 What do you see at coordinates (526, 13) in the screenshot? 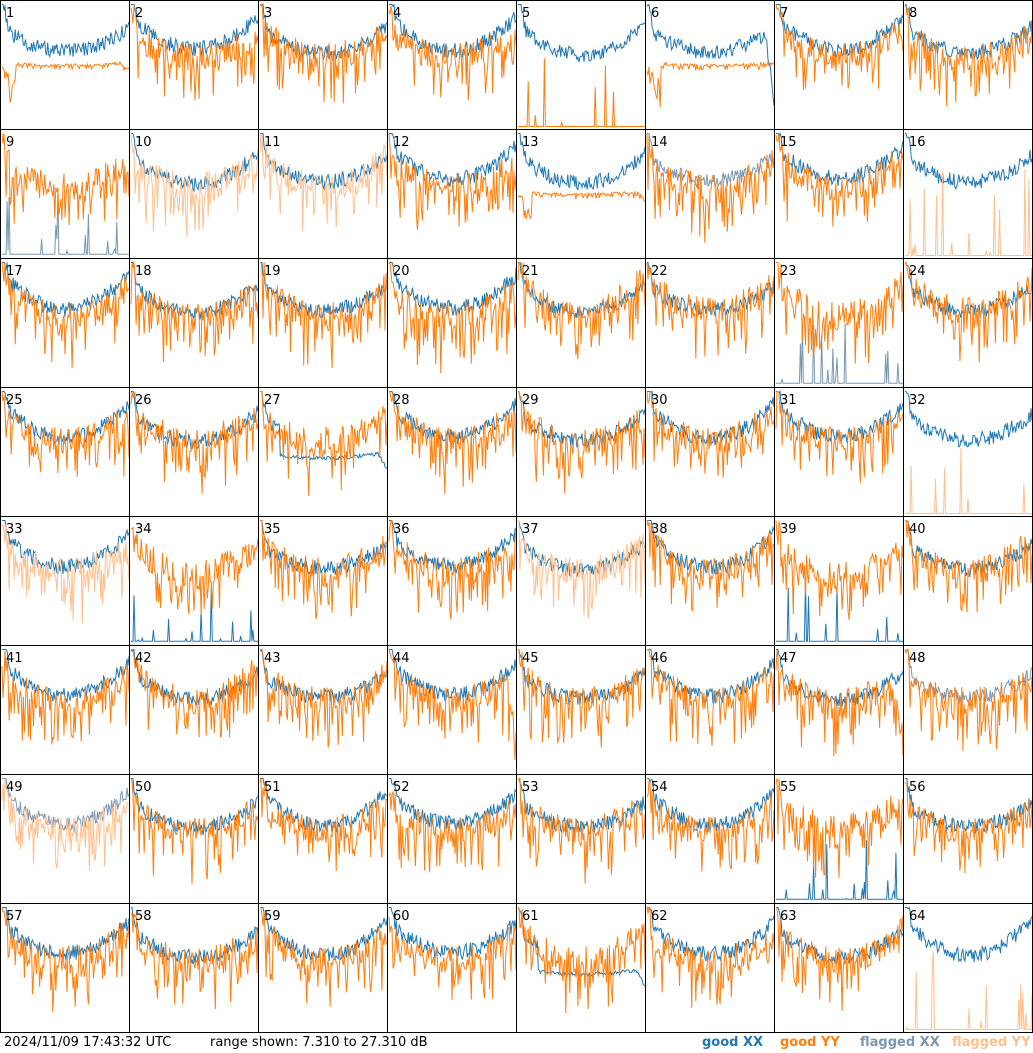
I see `panel-label: 5` at bounding box center [526, 13].